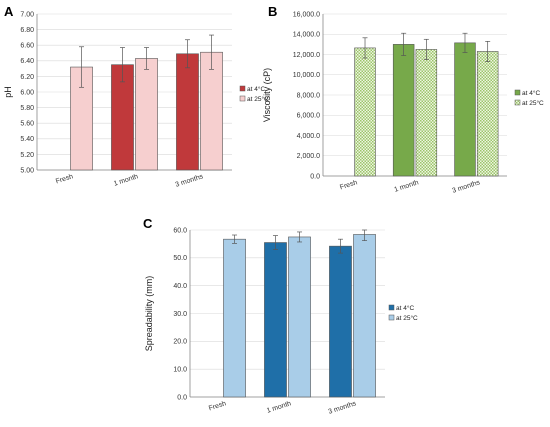  I want to click on y-axis-label: Spreadability (mm), so click(149, 314).